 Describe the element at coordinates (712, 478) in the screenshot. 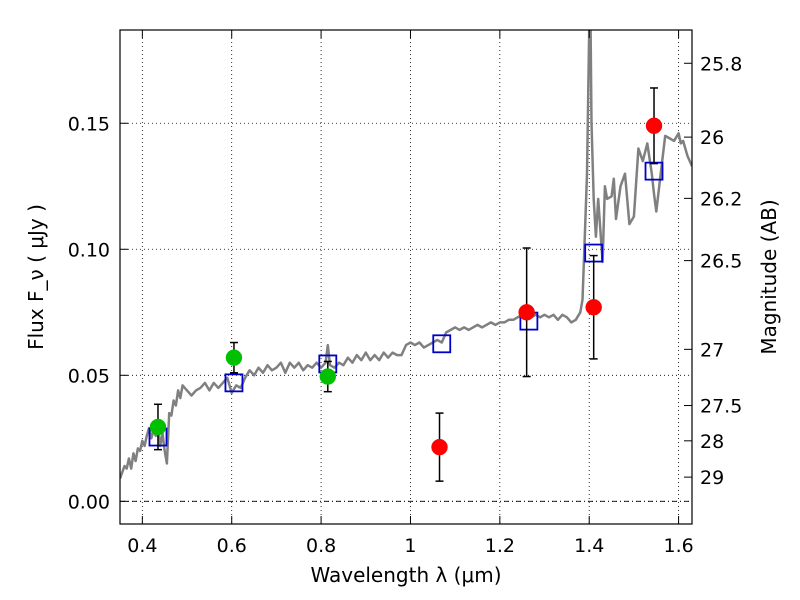

I see `right-tick-label: 29` at that location.